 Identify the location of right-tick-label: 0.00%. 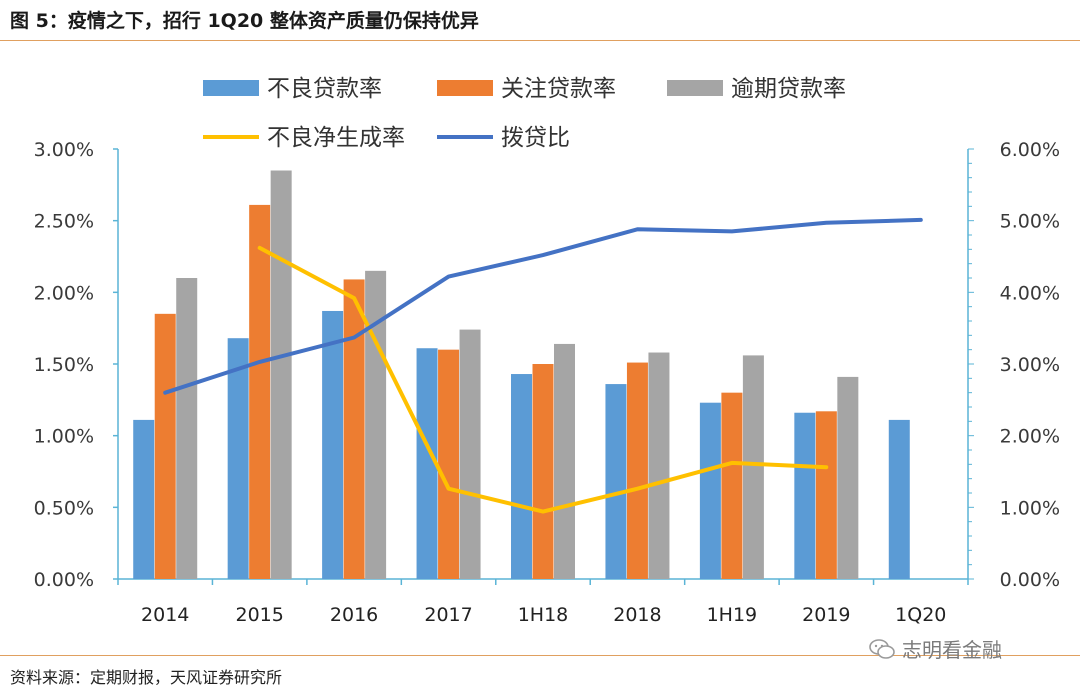
(1030, 580).